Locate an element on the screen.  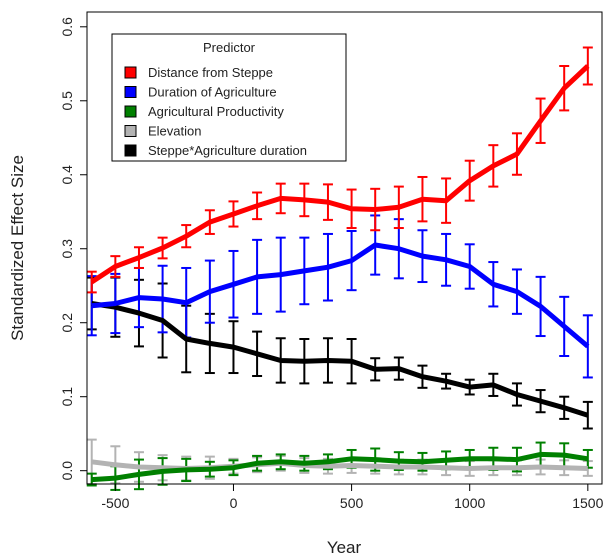
legend-item-duration-of-agriculture: Duration of Agriculture is located at coordinates (200, 92).